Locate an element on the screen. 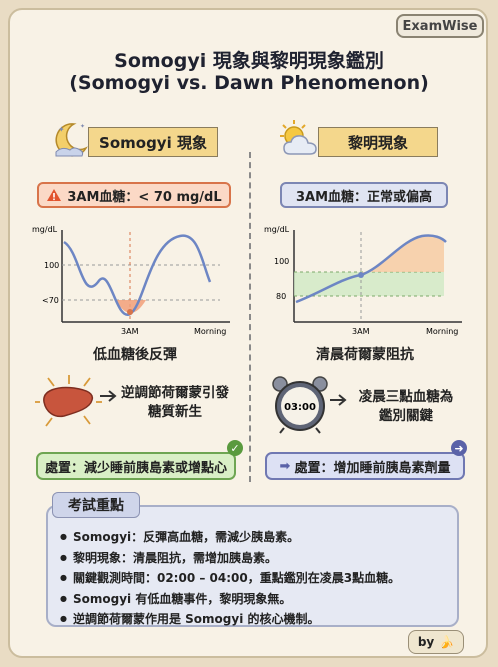  arrow-badge-icon: ➜ is located at coordinates (459, 448).